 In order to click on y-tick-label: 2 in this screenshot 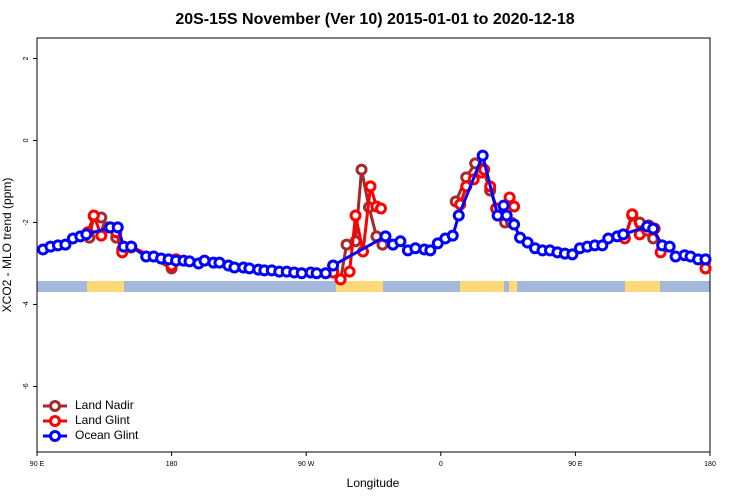, I will do `click(26, 58)`.